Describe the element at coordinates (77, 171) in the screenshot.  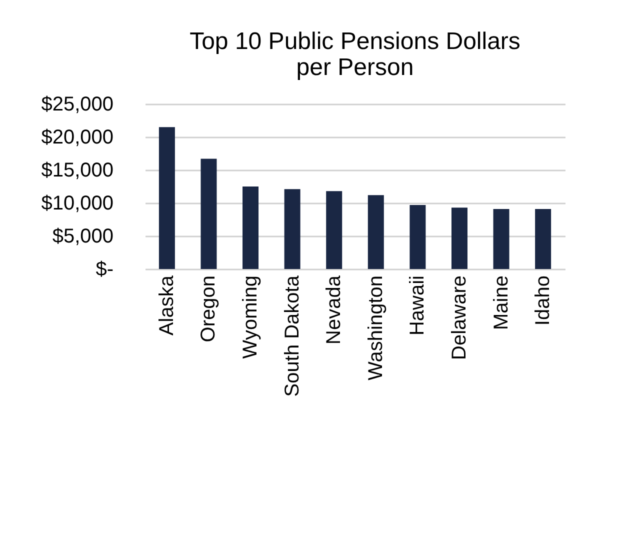
I see `y-tick-label: $15,000` at that location.